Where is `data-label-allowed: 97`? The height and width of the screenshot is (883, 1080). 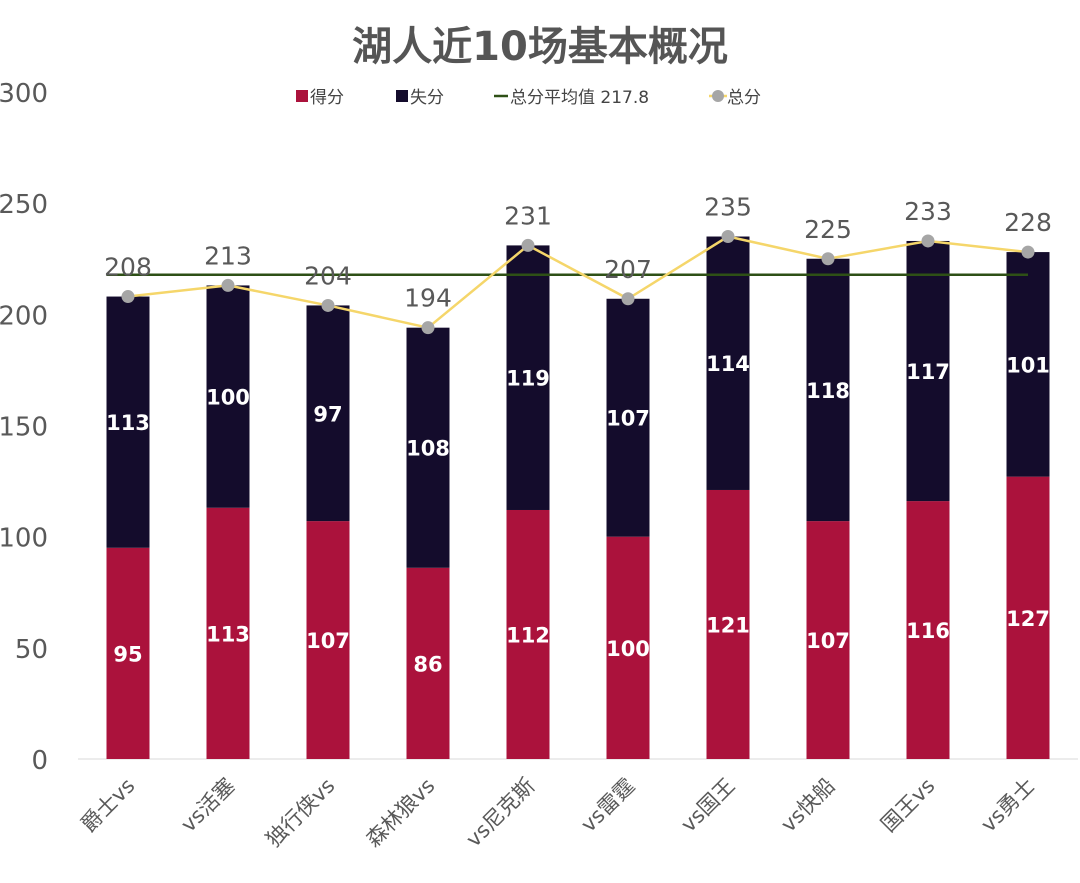
data-label-allowed: 97 is located at coordinates (327, 414).